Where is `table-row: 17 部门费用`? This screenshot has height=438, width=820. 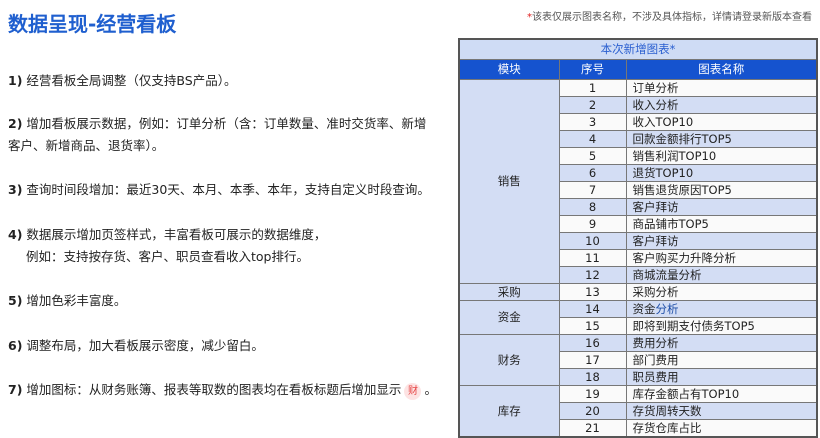
table-row: 17 部门费用 is located at coordinates (638, 359).